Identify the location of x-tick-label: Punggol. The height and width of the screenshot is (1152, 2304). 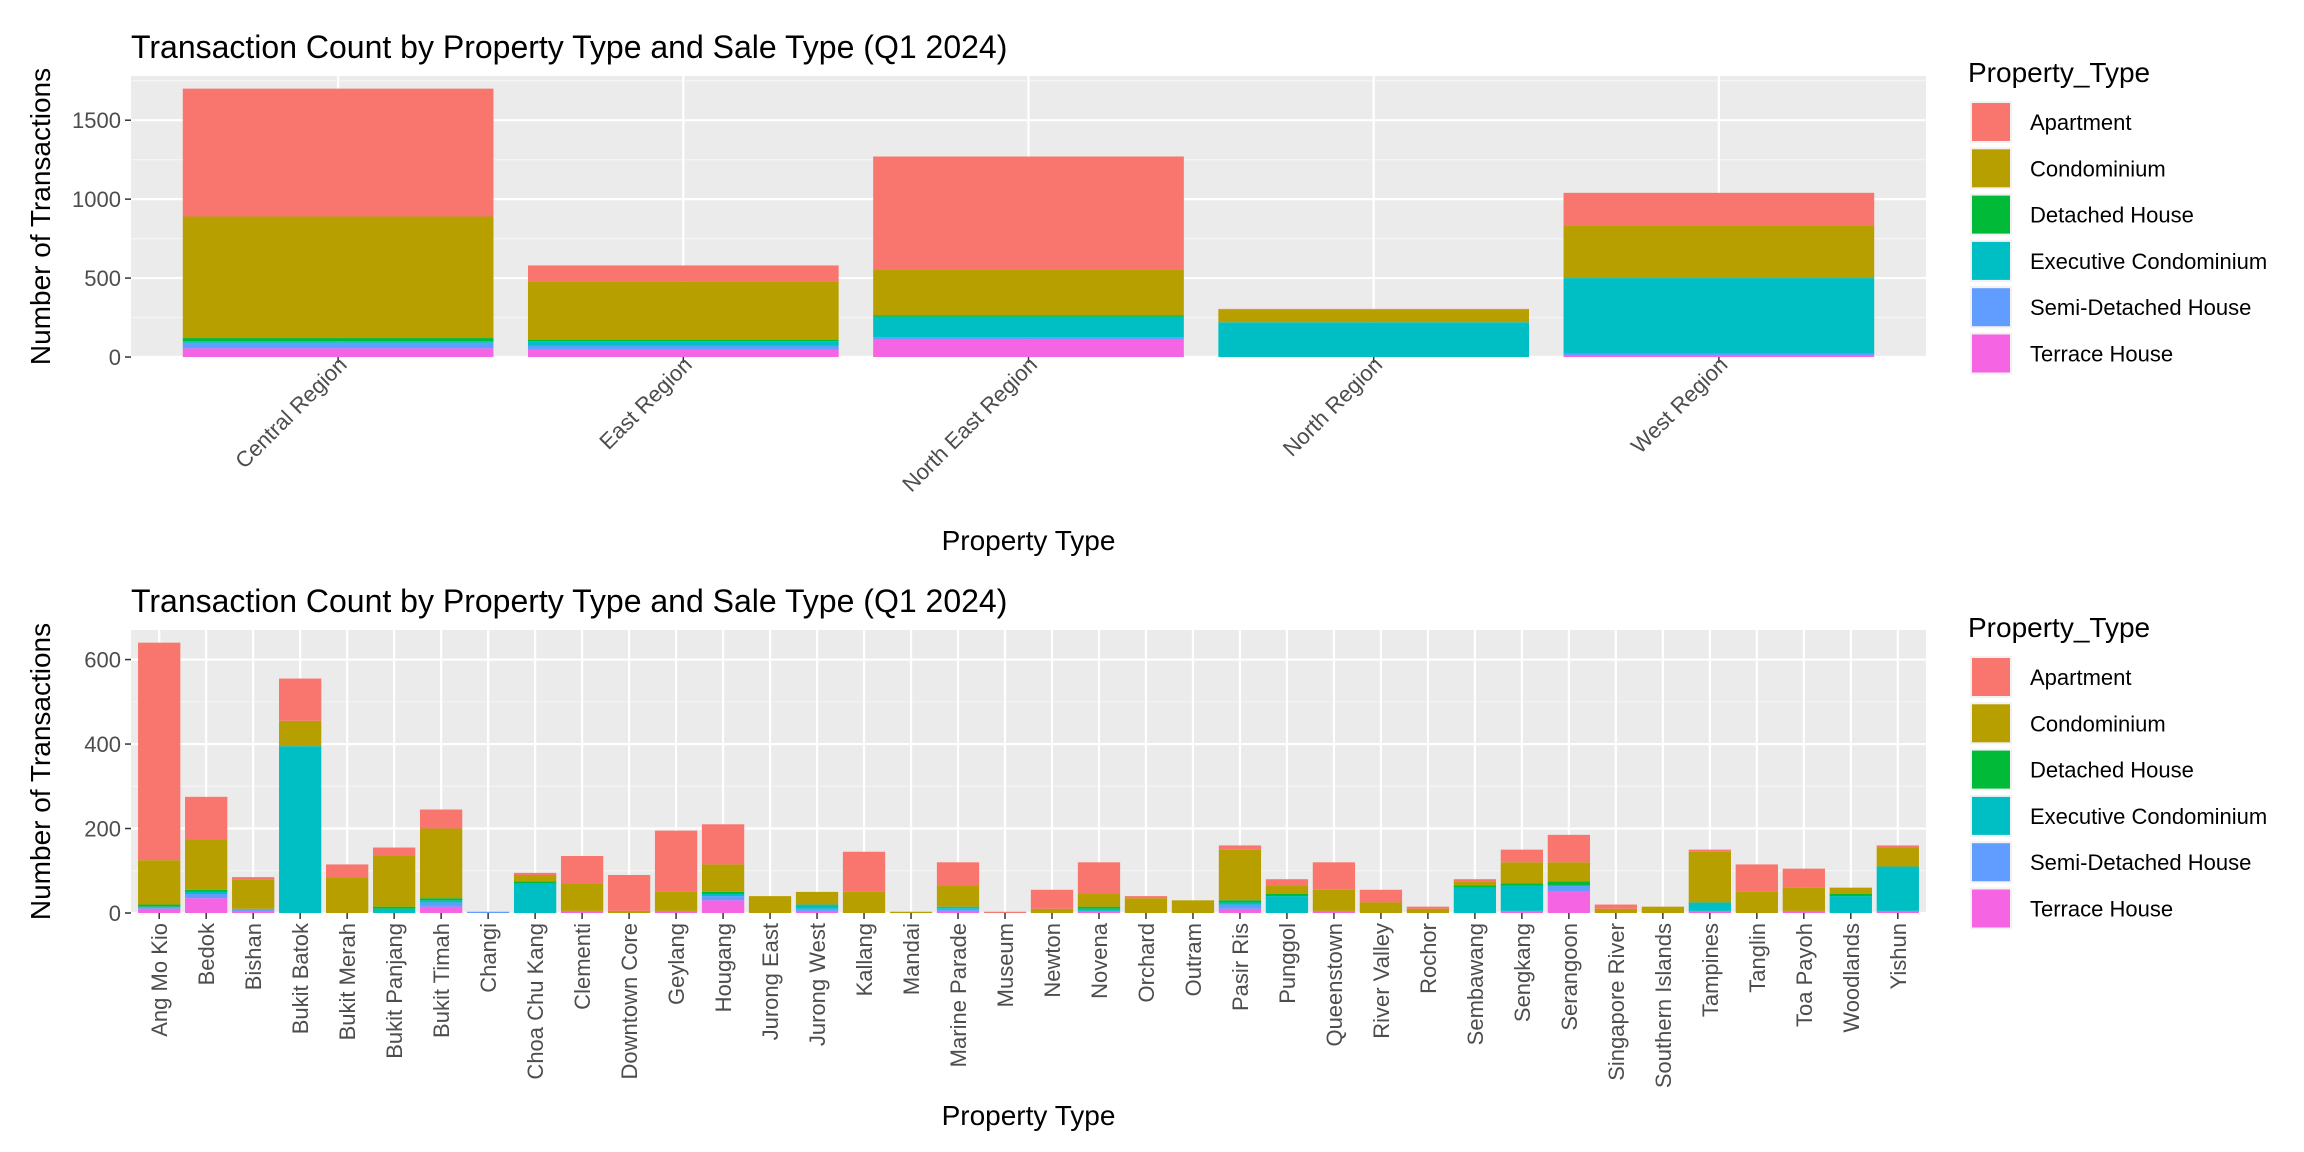
(1287, 963).